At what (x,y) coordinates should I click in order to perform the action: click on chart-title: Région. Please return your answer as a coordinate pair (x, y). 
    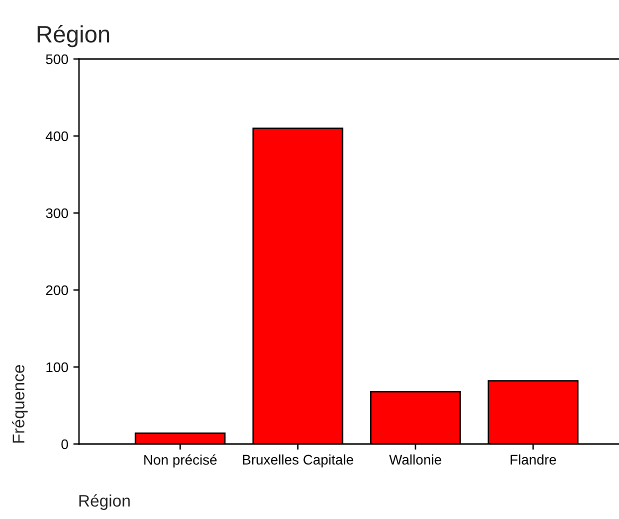
    Looking at the image, I should click on (74, 36).